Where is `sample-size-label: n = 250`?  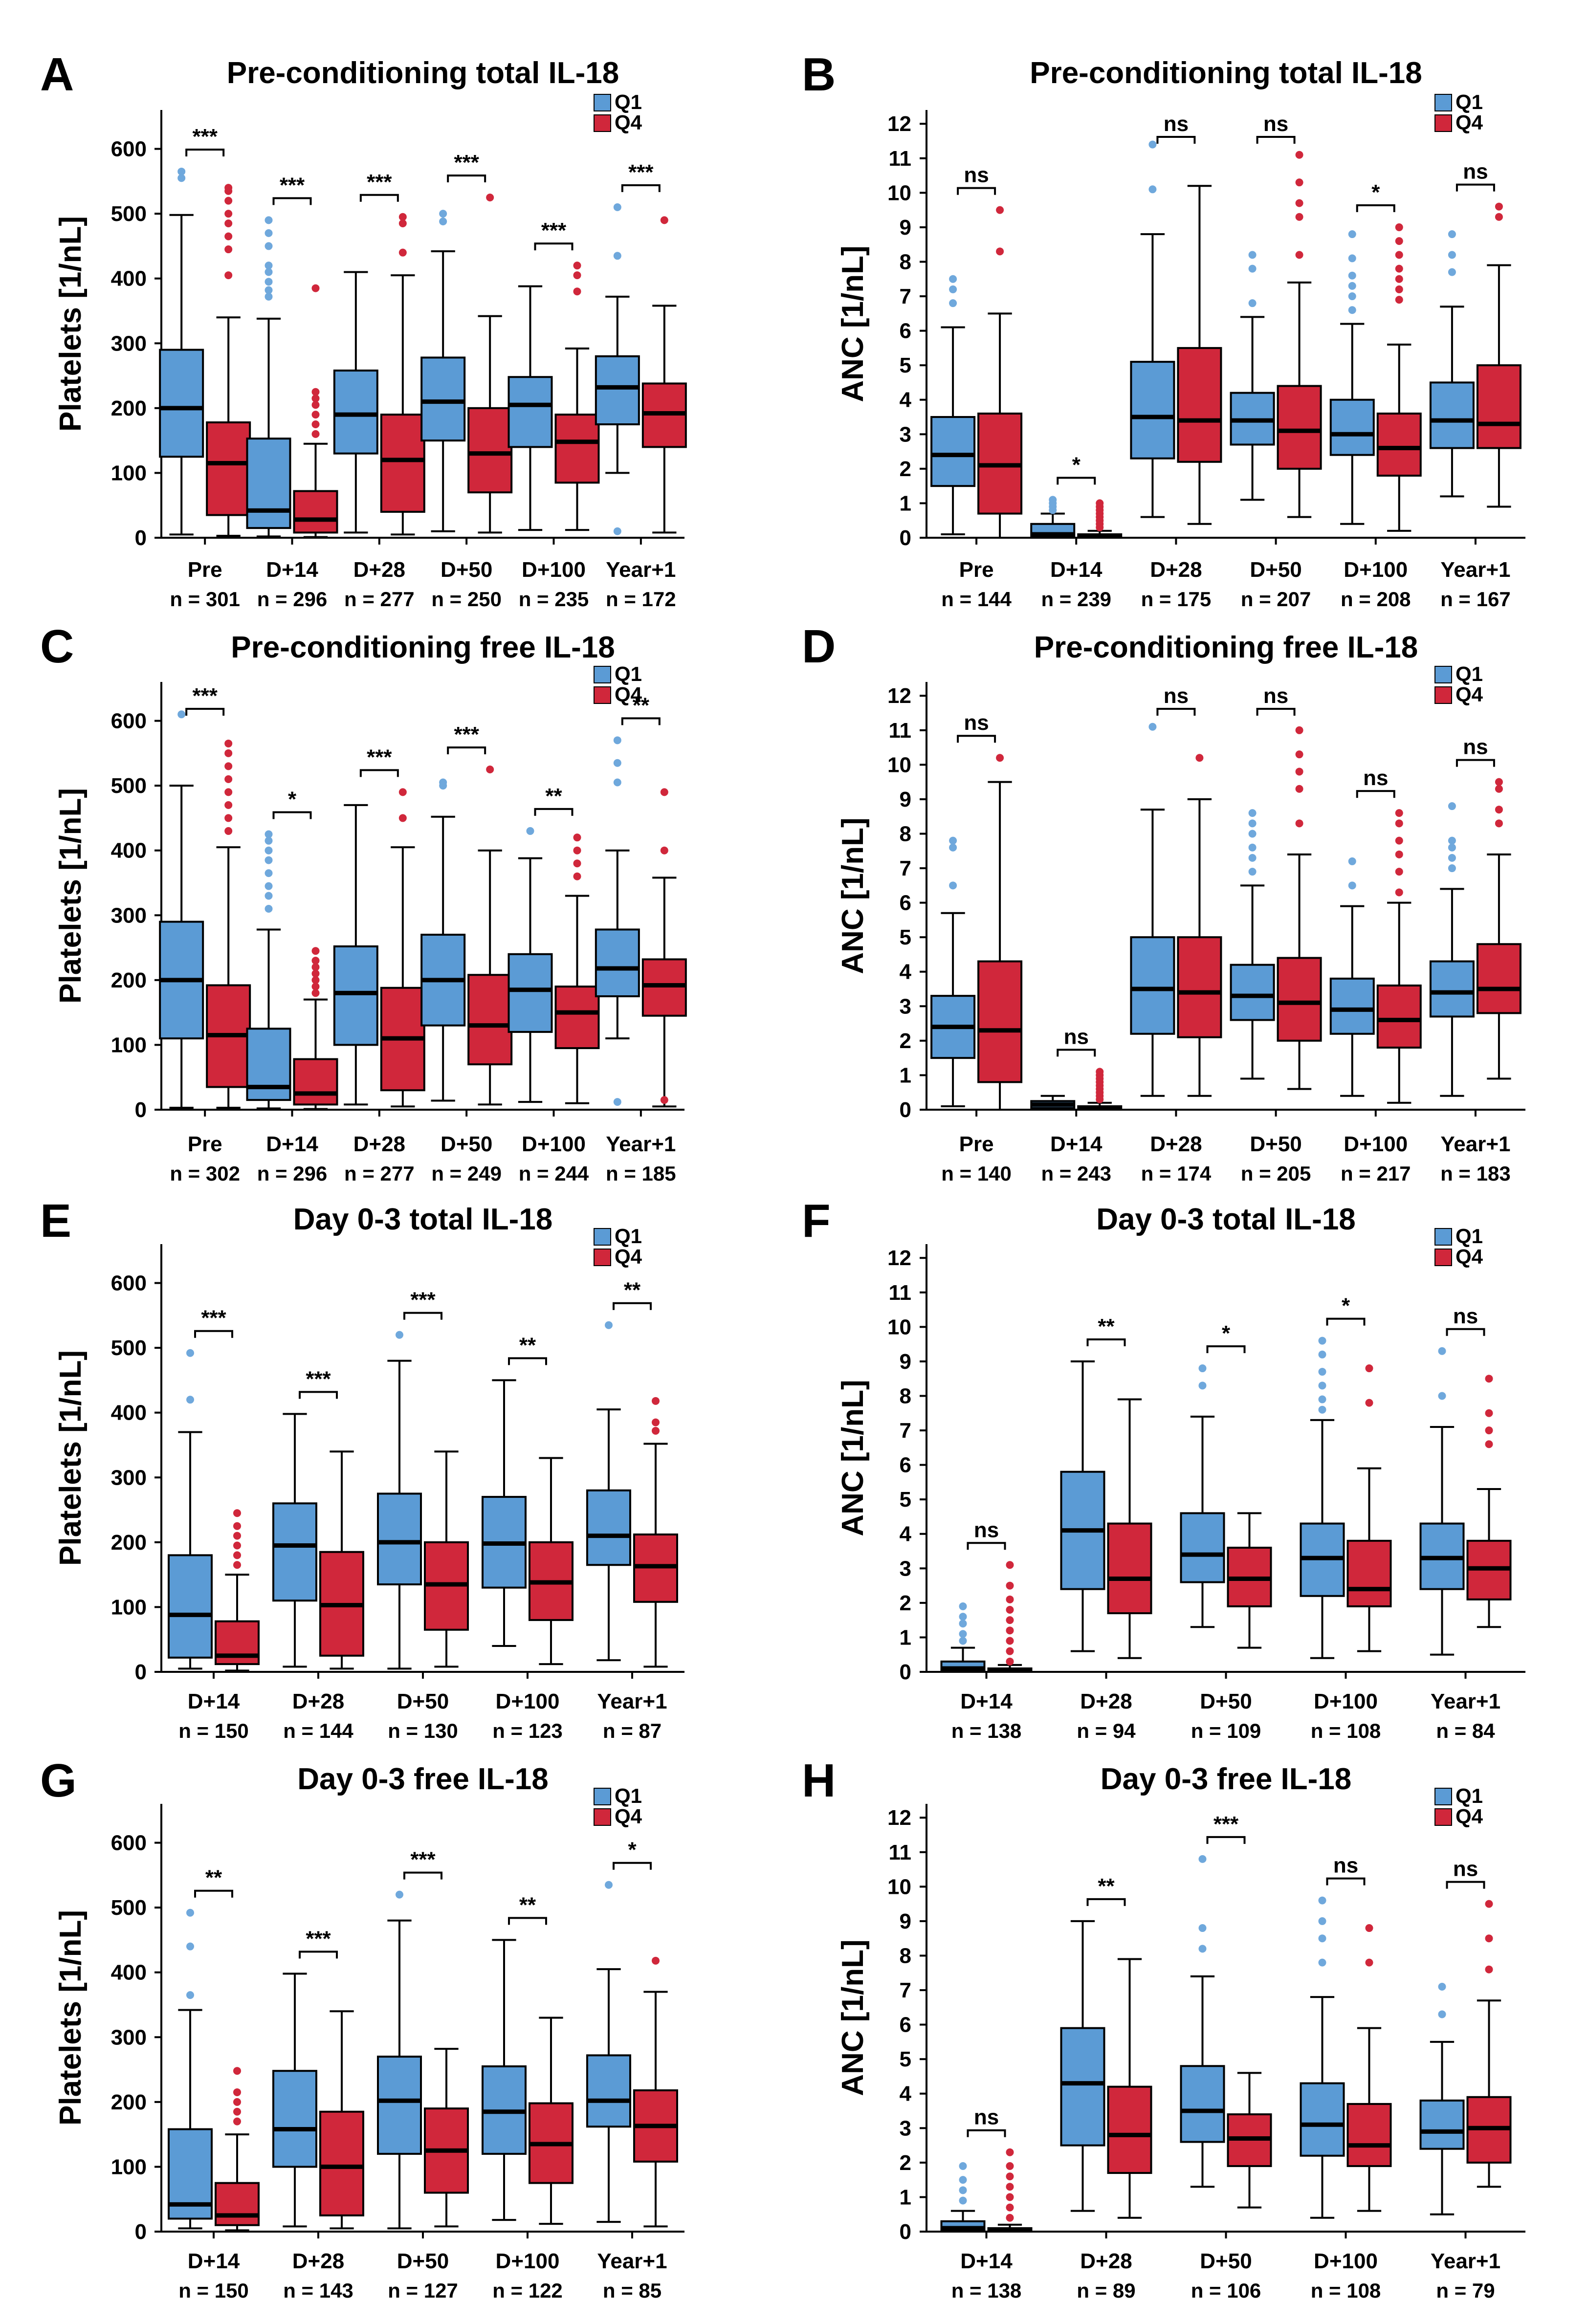
sample-size-label: n = 250 is located at coordinates (466, 599).